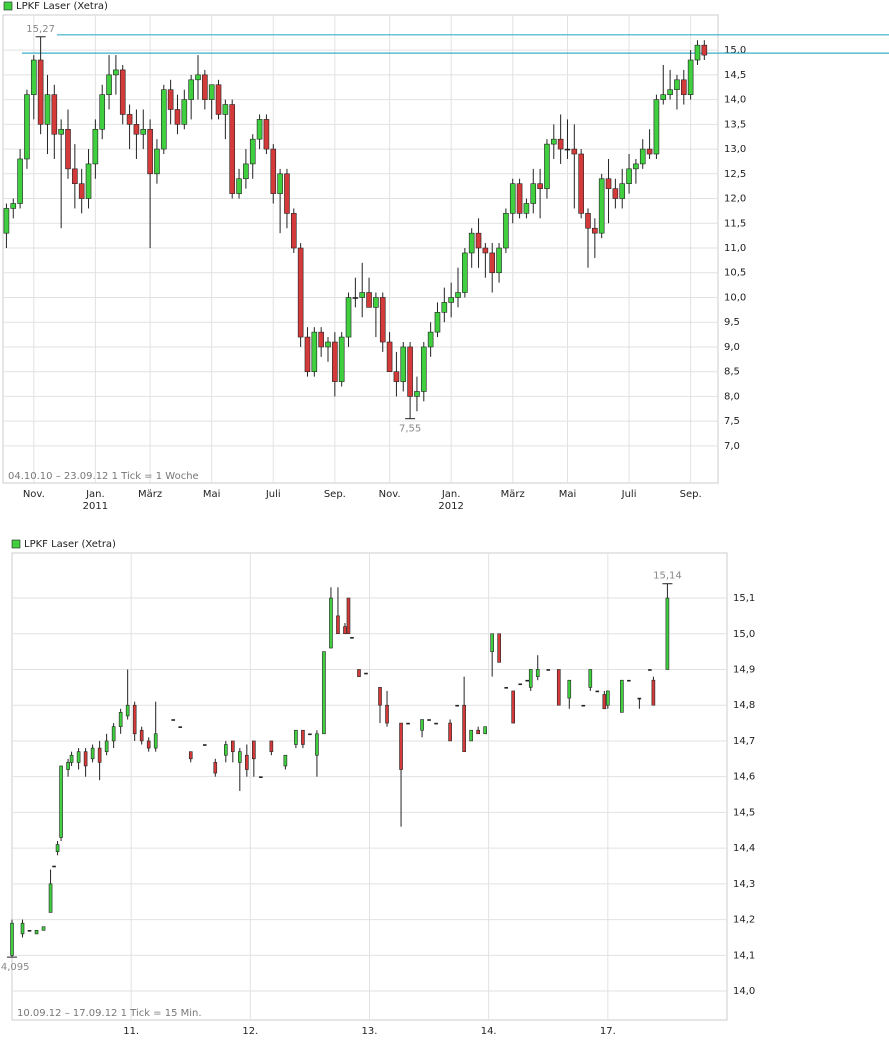 The height and width of the screenshot is (1041, 889). What do you see at coordinates (732, 347) in the screenshot?
I see `y-tick-label: 9,0` at bounding box center [732, 347].